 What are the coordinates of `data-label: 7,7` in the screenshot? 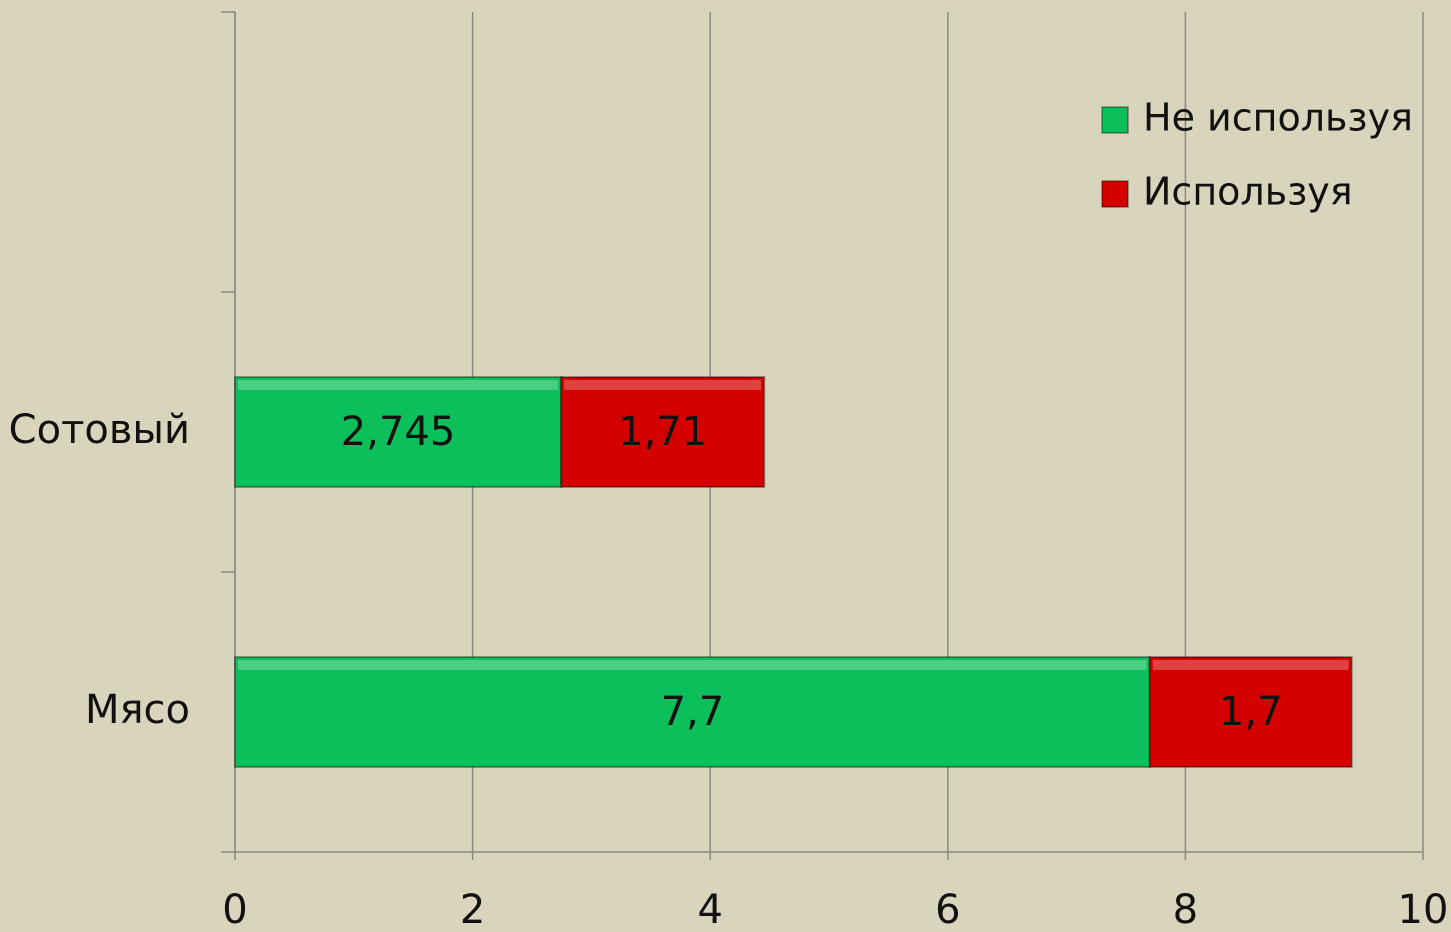 It's located at (693, 712).